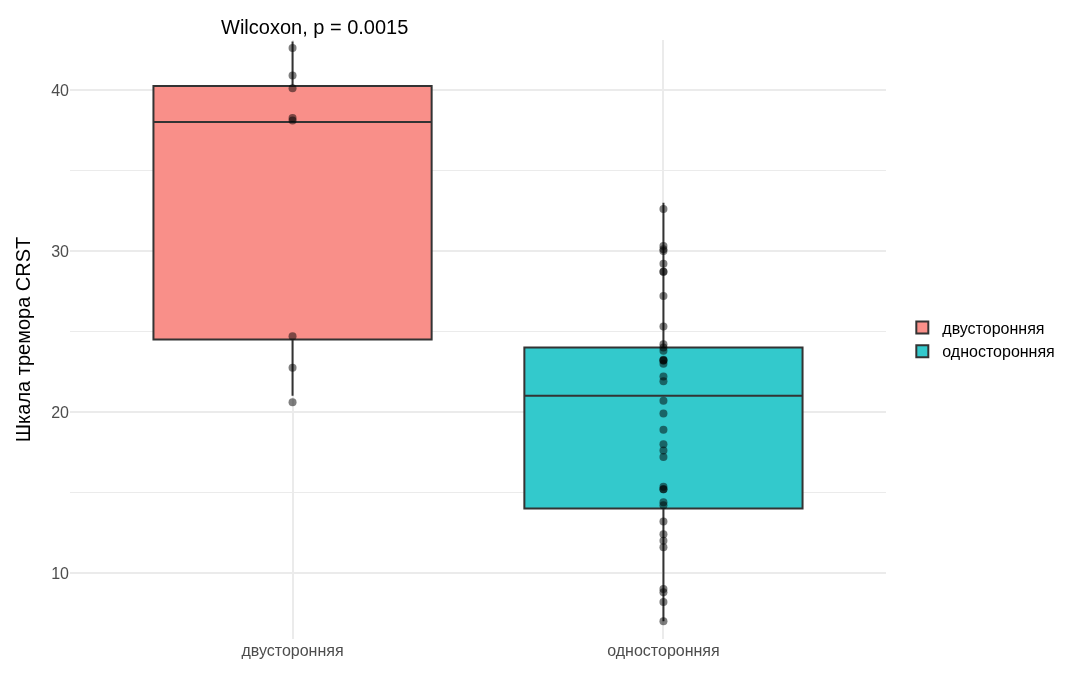  What do you see at coordinates (60, 573) in the screenshot?
I see `y-tick-label: 10` at bounding box center [60, 573].